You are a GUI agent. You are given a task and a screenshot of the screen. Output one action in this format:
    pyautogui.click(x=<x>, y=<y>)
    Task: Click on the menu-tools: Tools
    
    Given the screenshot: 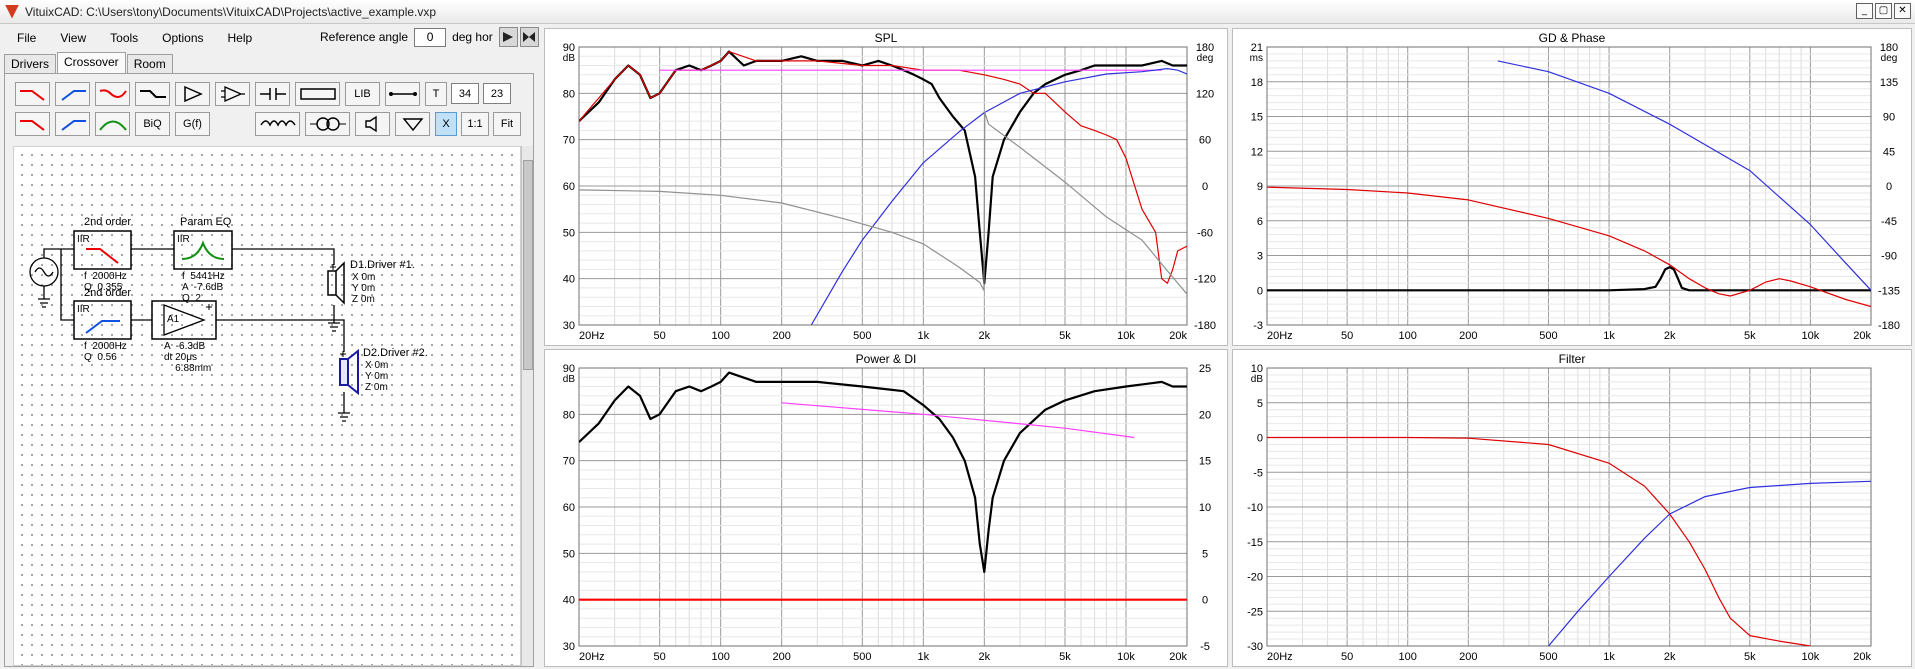 What is the action you would take?
    pyautogui.click(x=124, y=38)
    